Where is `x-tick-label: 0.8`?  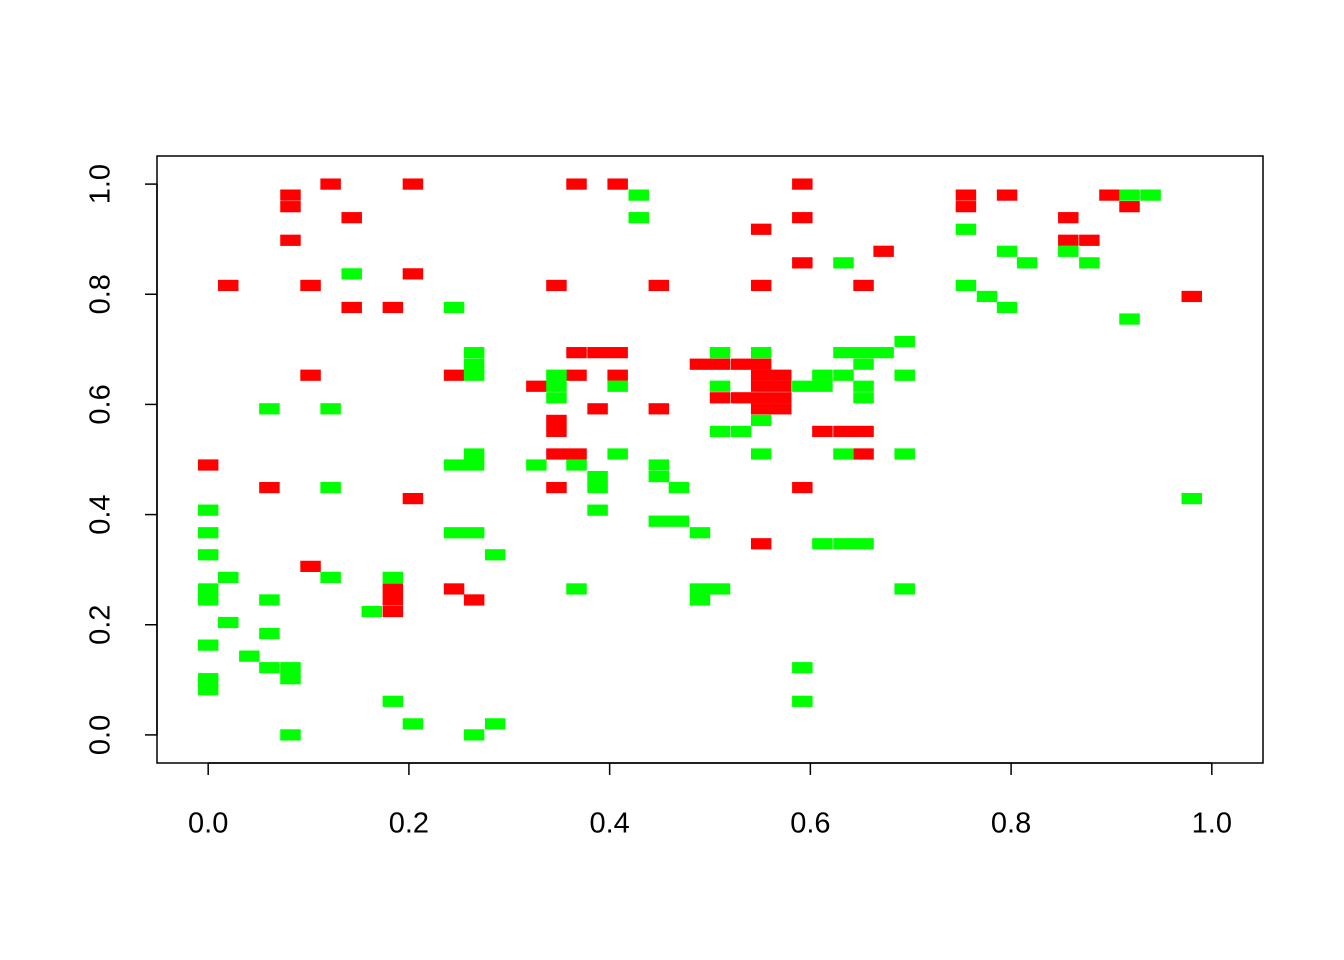
x-tick-label: 0.8 is located at coordinates (1011, 824).